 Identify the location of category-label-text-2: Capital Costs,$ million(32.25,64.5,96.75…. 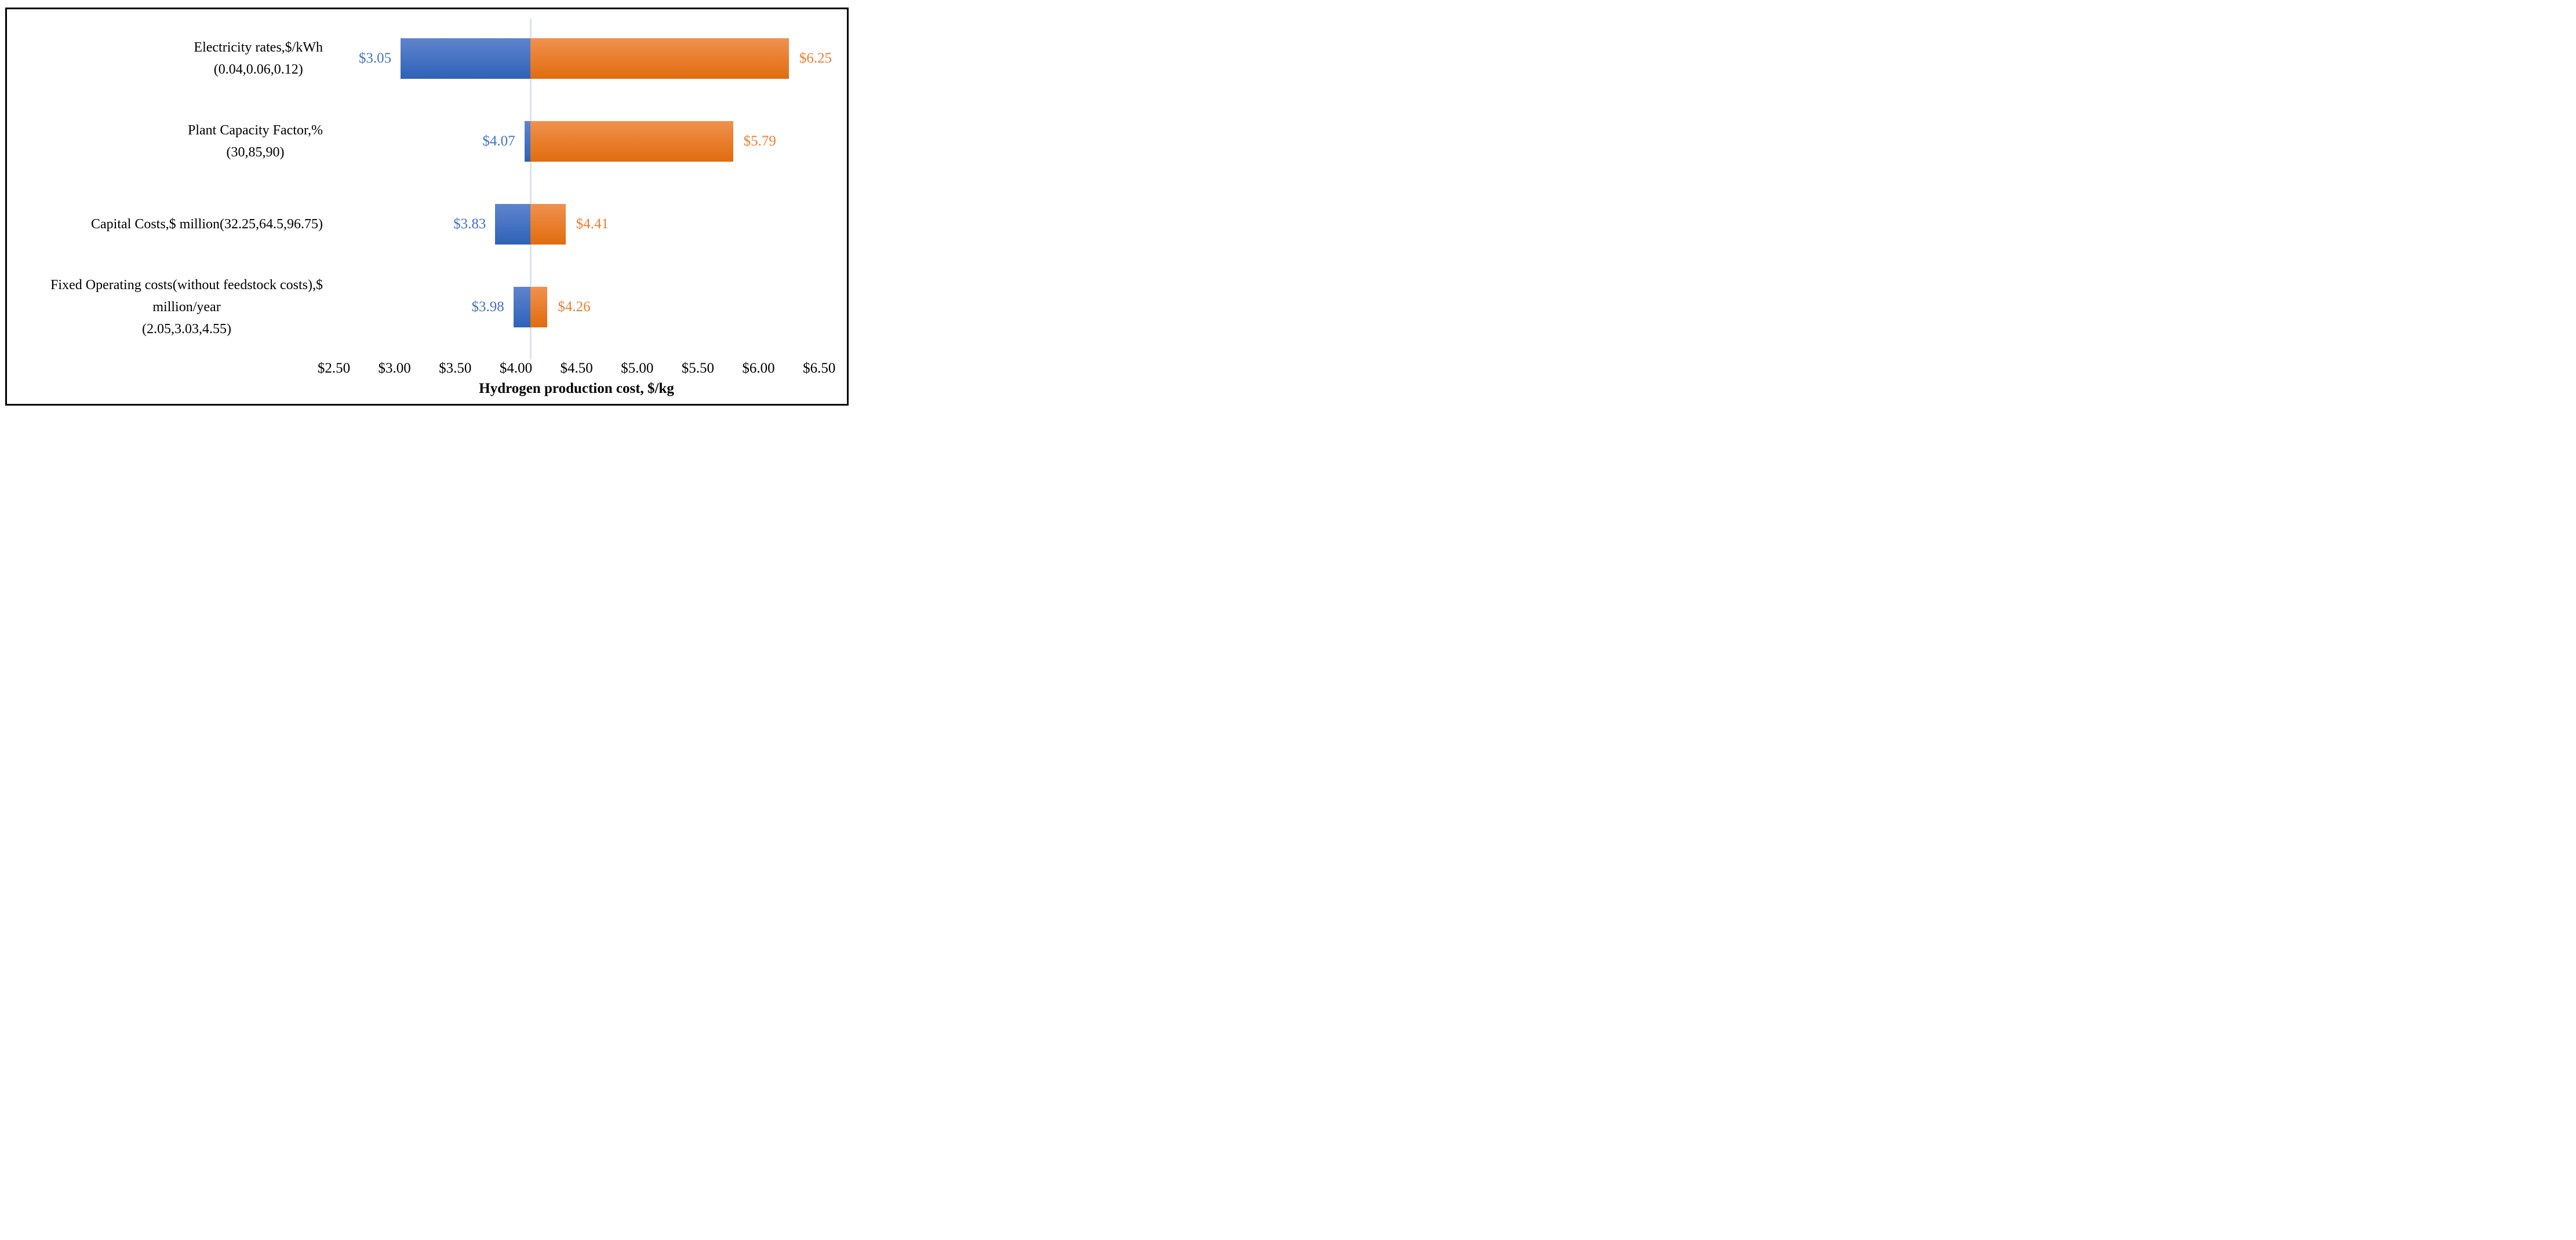
(207, 224).